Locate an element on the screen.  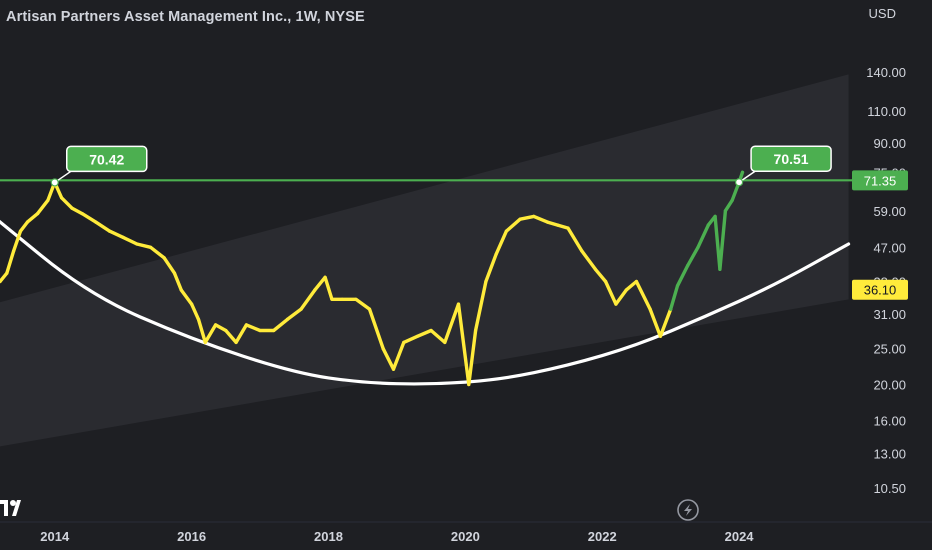
callout-label: 70.42 is located at coordinates (106, 159).